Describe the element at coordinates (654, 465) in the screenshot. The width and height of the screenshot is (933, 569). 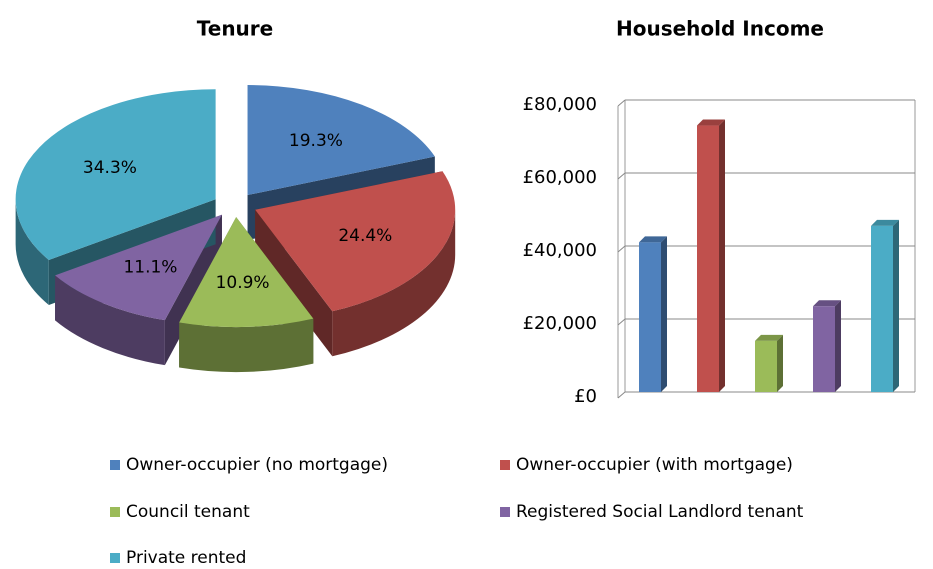
I see `legend-label: Owner-occupier (with mortgage)` at that location.